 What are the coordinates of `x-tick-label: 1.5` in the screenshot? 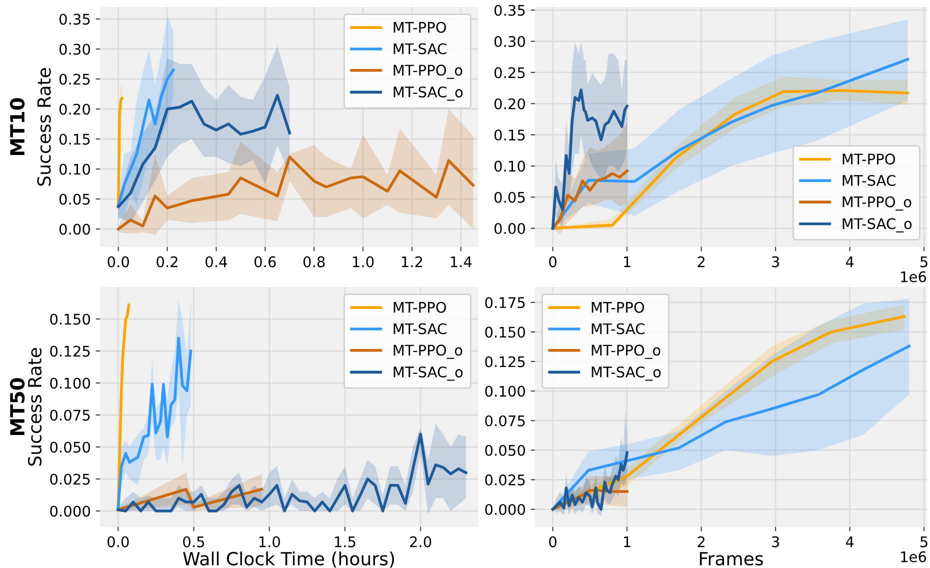 It's located at (345, 542).